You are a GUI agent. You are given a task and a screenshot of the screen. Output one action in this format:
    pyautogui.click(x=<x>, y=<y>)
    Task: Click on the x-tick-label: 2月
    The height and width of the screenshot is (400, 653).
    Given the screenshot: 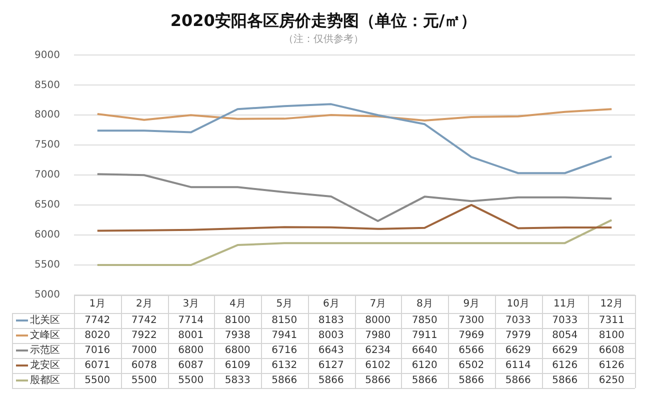 What is the action you would take?
    pyautogui.click(x=144, y=304)
    